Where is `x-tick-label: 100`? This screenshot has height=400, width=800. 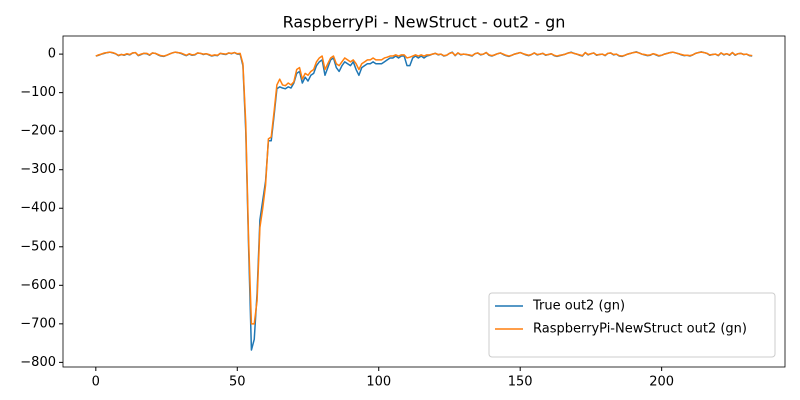
x-tick-label: 100 is located at coordinates (378, 382).